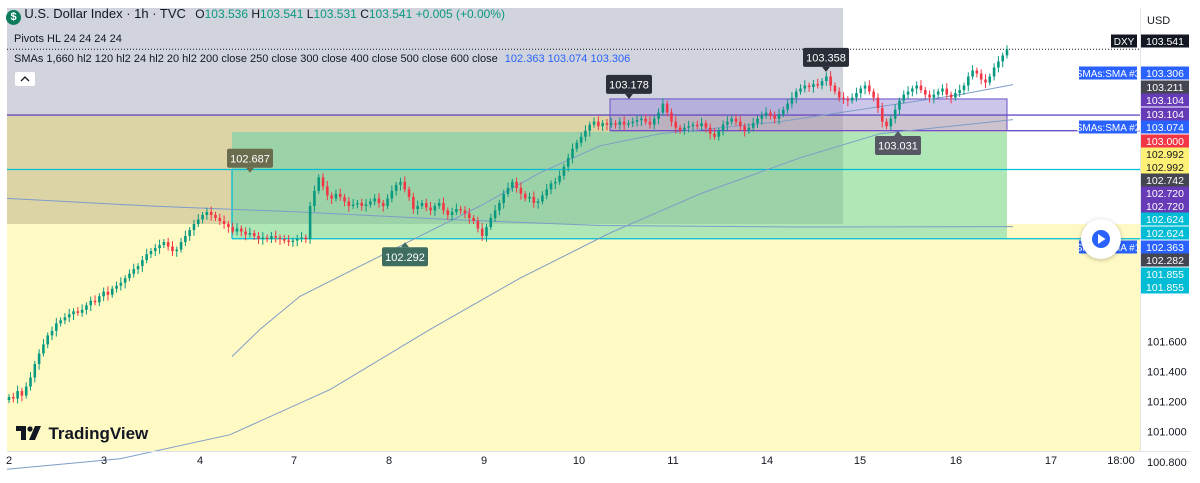  What do you see at coordinates (335, 14) in the screenshot?
I see `low-value: 103.531` at bounding box center [335, 14].